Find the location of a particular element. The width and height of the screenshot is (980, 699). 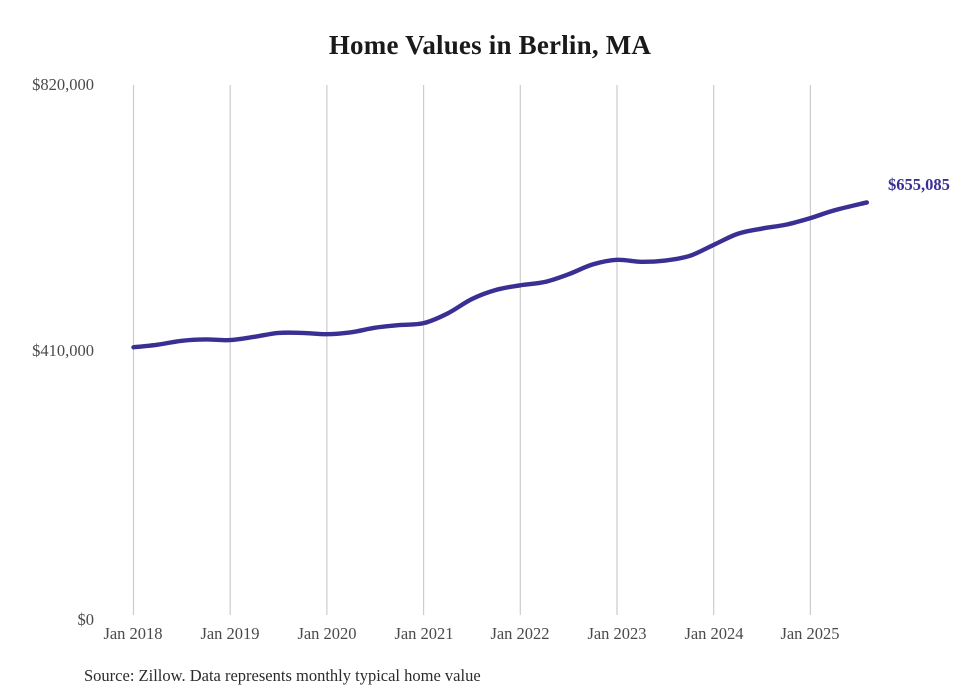

xtick-label-jan-2018: Jan 2018 is located at coordinates (133, 633).